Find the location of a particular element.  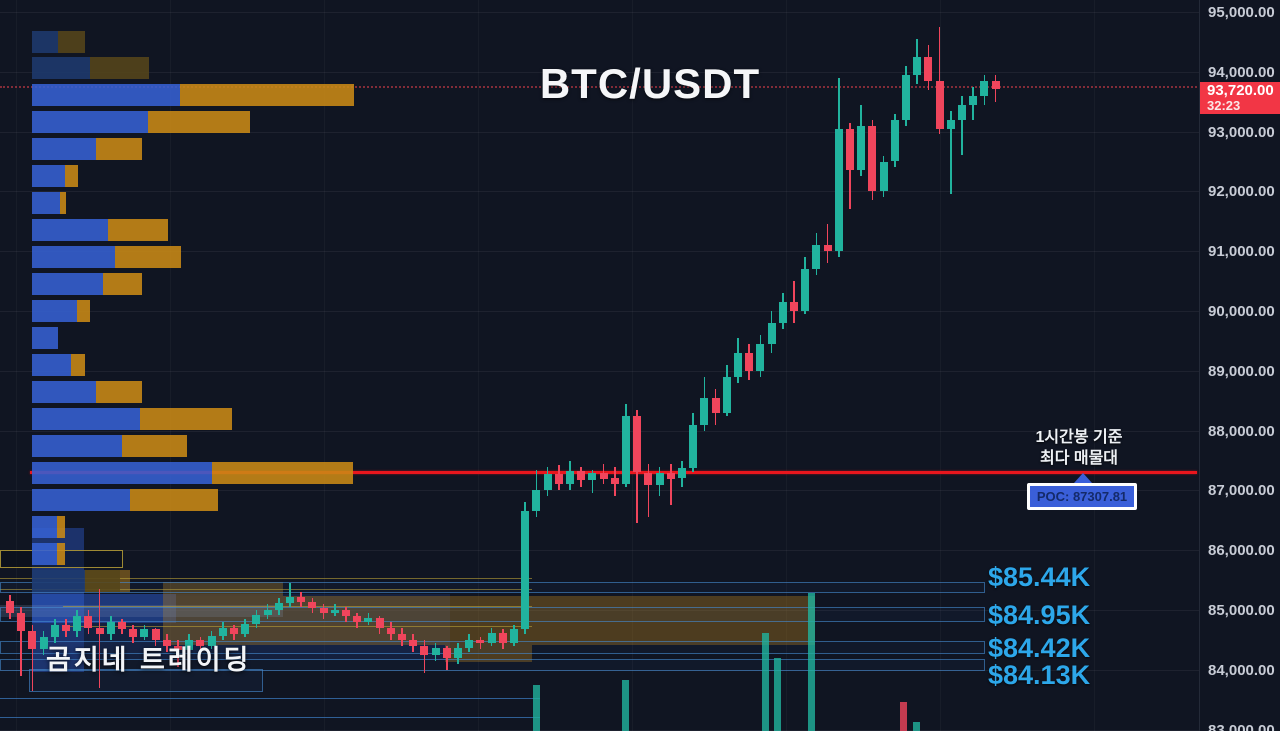

poc-annotation-line1: 1시간봉 기준 is located at coordinates (1079, 437).